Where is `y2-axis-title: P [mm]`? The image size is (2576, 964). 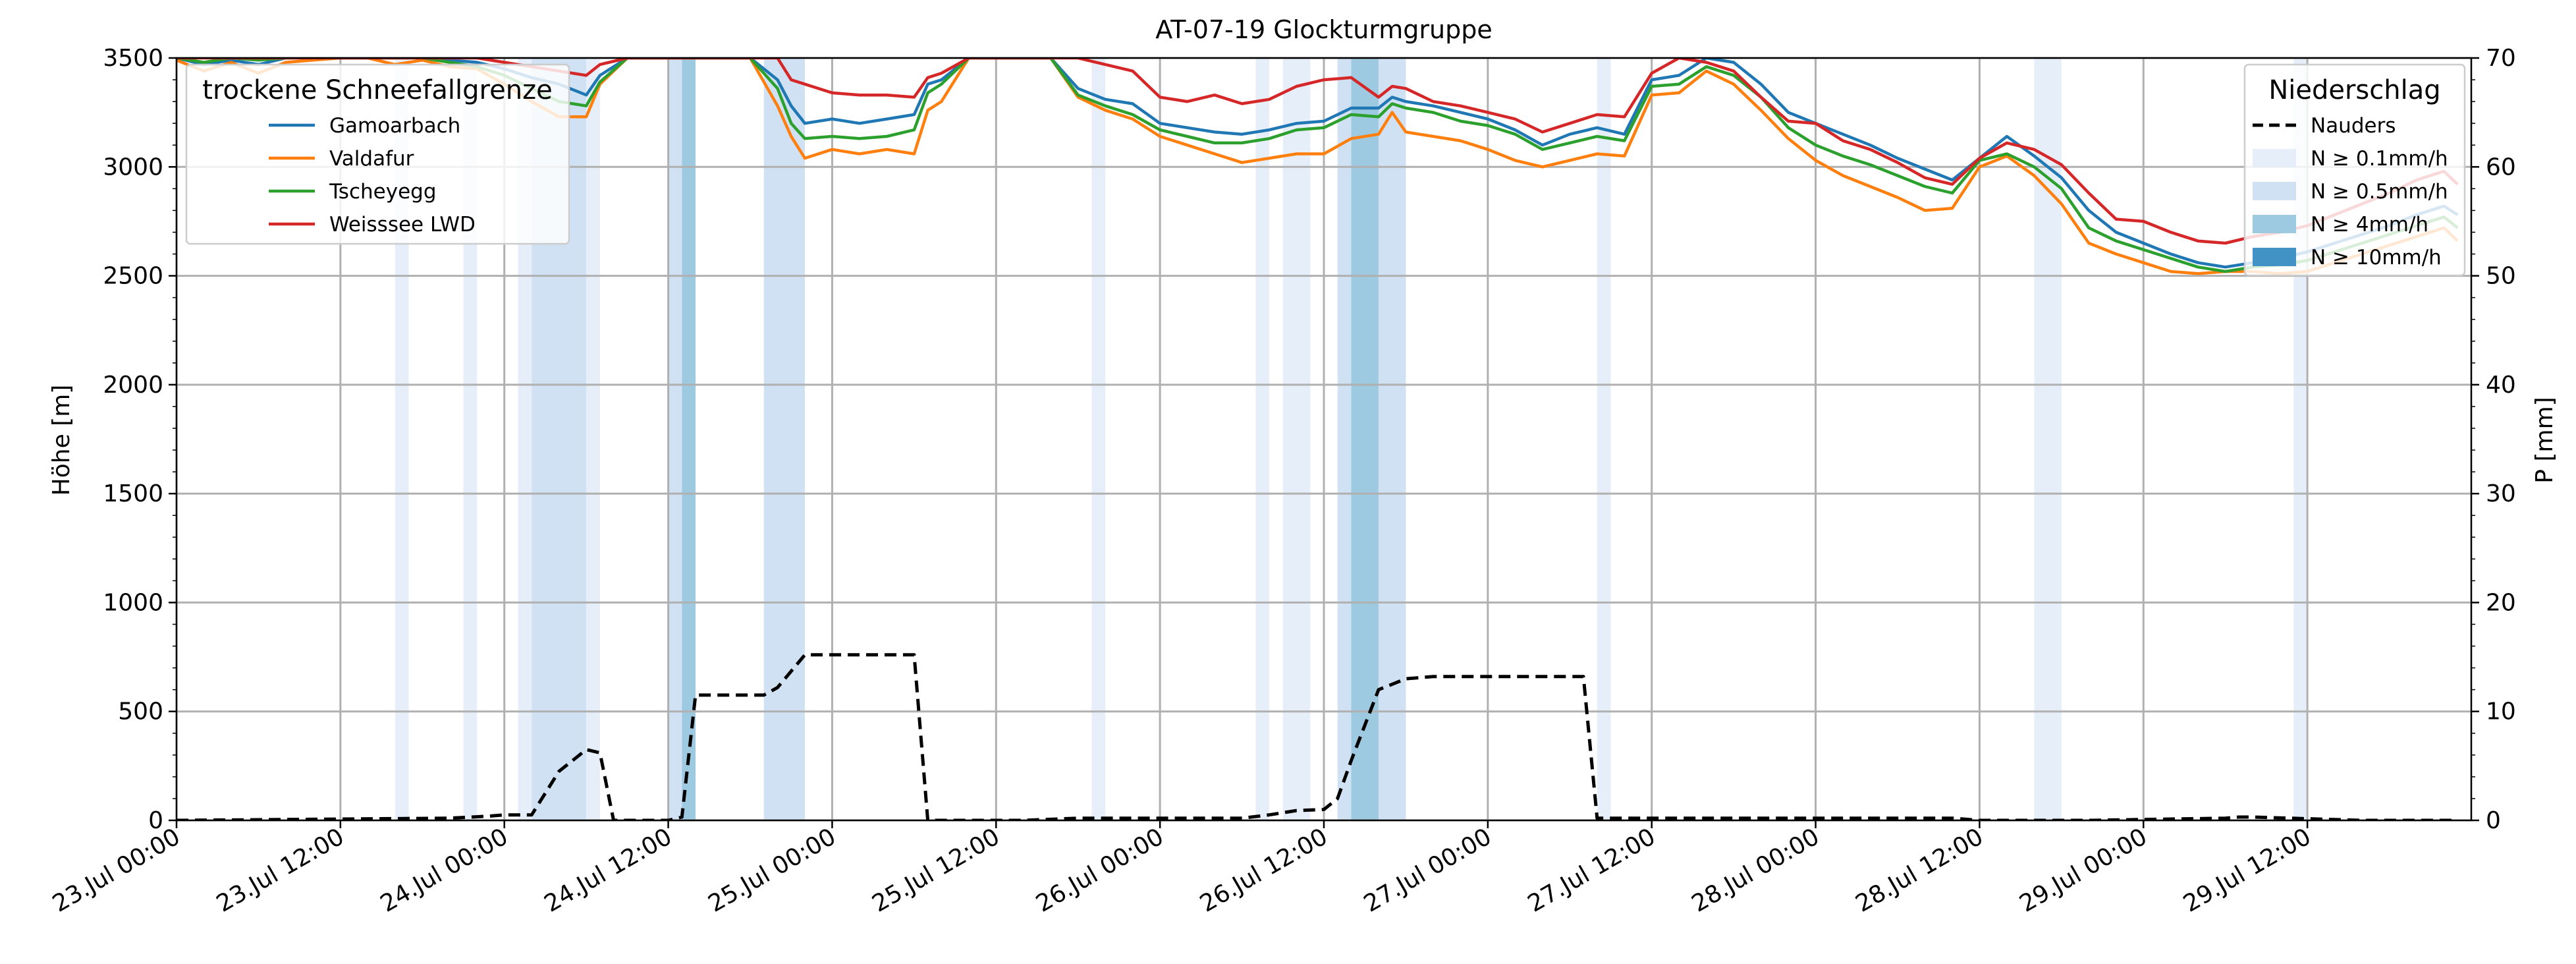 y2-axis-title: P [mm] is located at coordinates (2544, 440).